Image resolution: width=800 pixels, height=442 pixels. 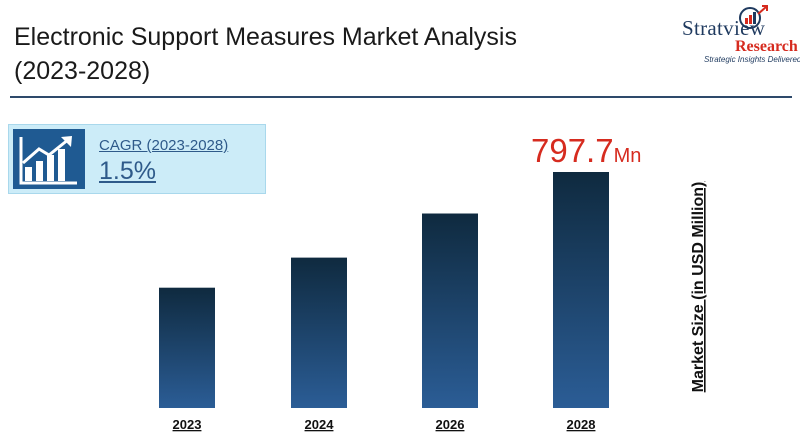 What do you see at coordinates (450, 424) in the screenshot?
I see `x-tick-label: 2026` at bounding box center [450, 424].